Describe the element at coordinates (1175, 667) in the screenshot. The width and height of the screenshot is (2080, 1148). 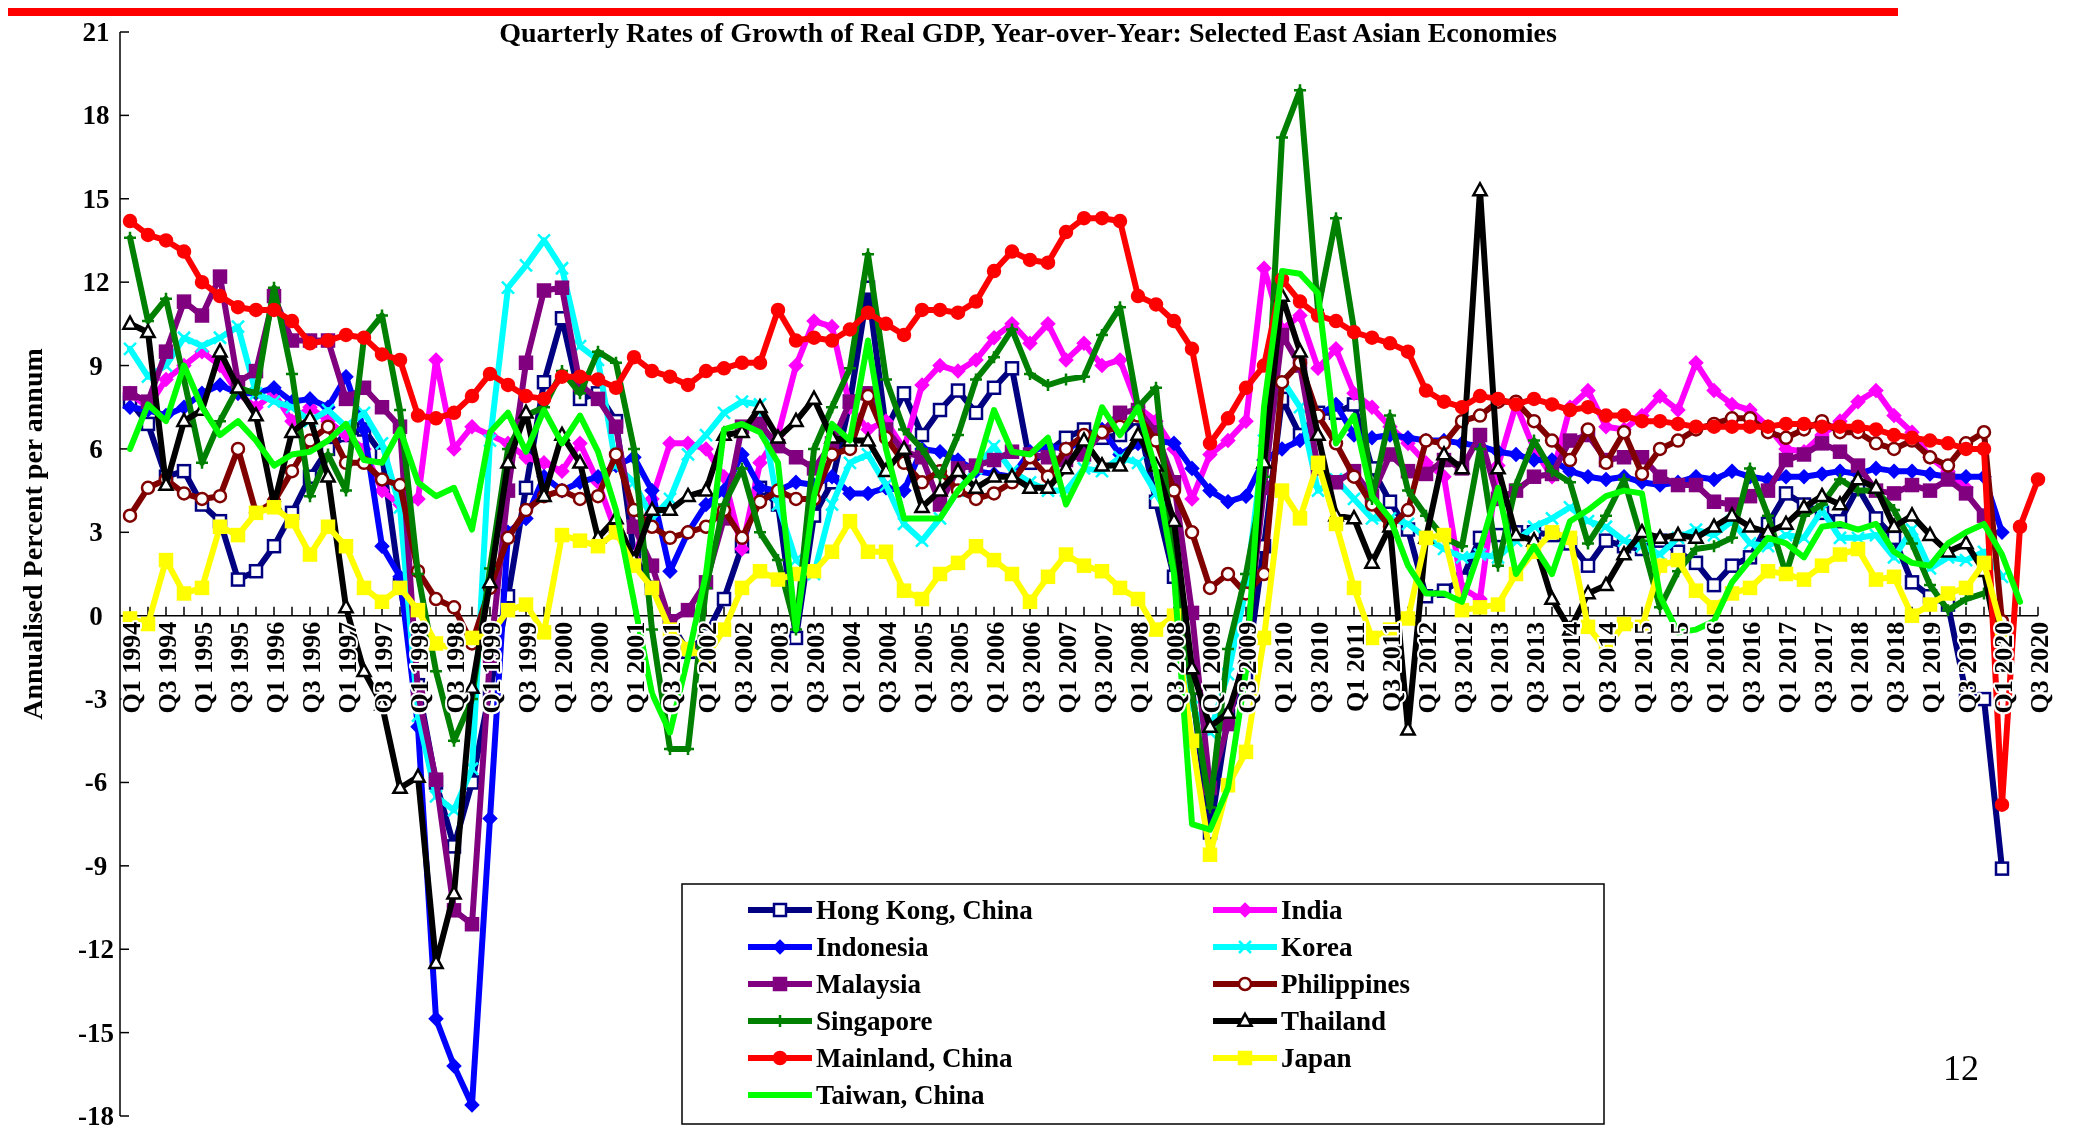
I see `x-tick-label: Q3 2008` at that location.